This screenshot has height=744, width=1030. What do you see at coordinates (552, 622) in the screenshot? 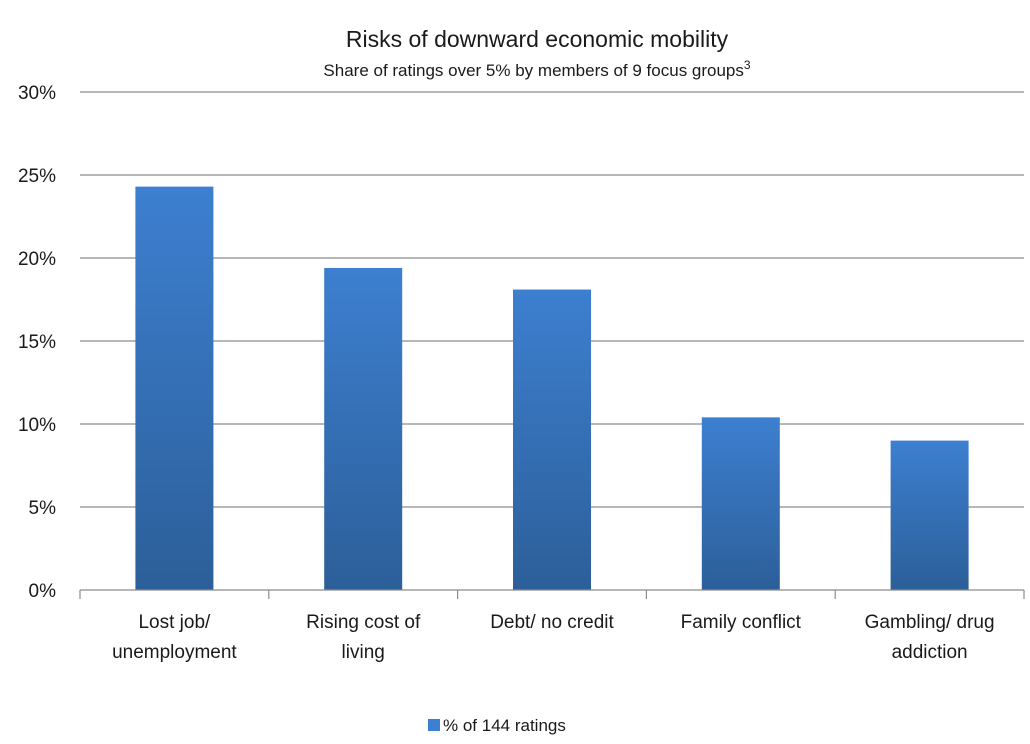
I see `x-tick-label: Debt/ no credit` at bounding box center [552, 622].